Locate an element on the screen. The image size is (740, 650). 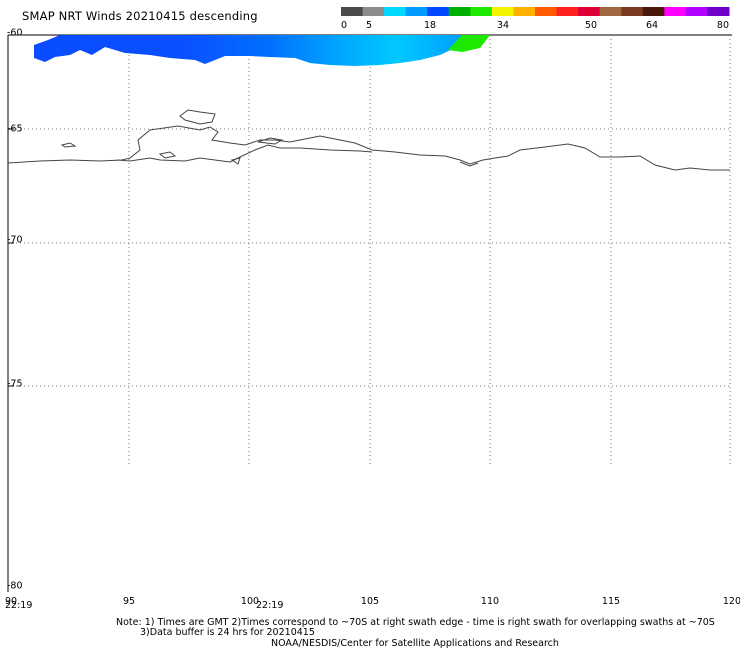
coastline is located at coordinates (368, 140).